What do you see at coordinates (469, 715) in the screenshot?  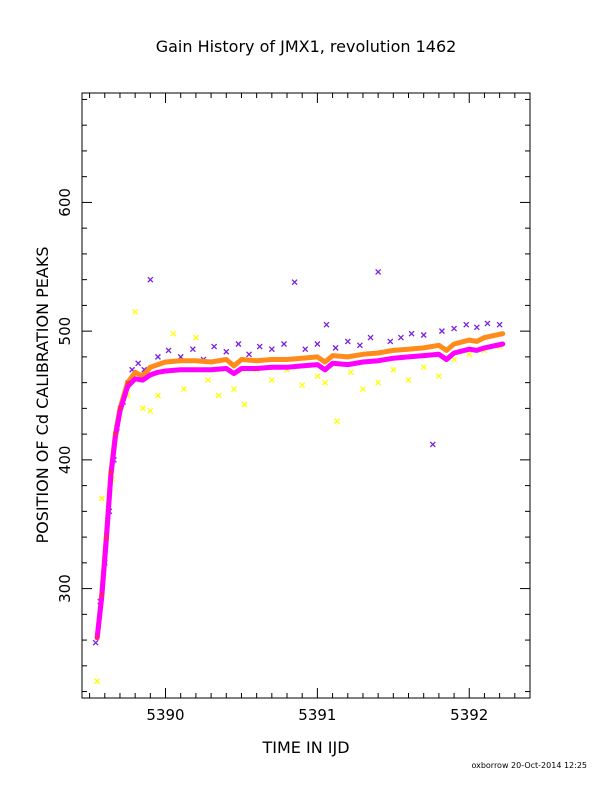 I see `x-tick-label: 5392` at bounding box center [469, 715].